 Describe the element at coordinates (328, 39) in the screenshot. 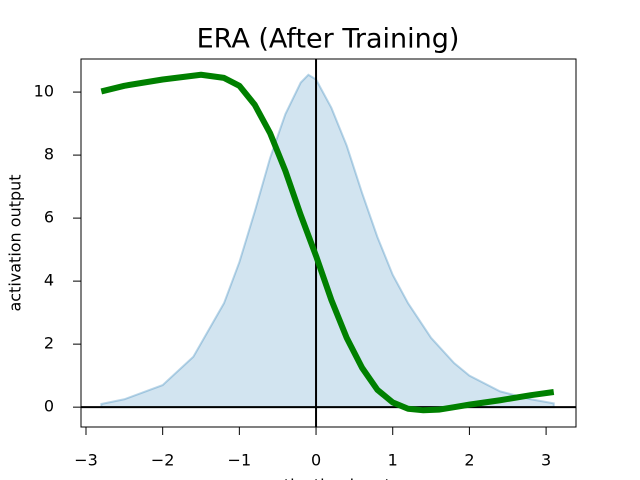

I see `chart-title: ERA (After Training)` at that location.